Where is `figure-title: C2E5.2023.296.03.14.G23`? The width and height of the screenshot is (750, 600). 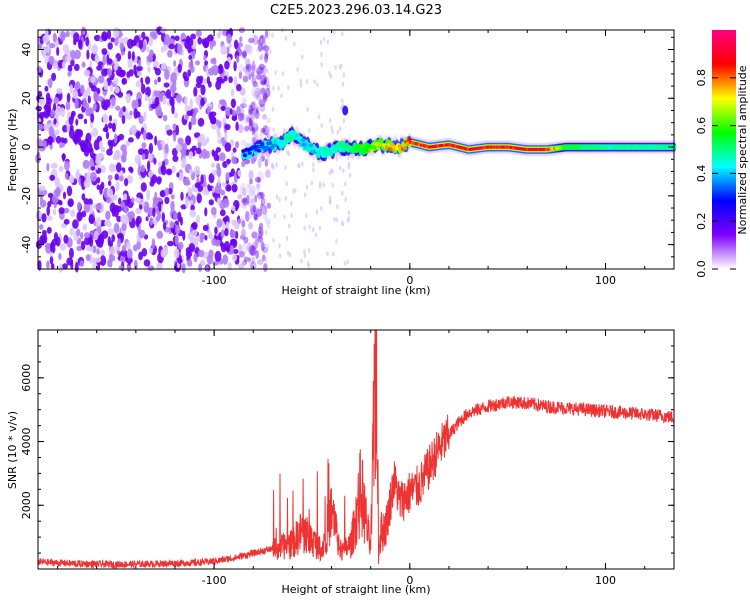 figure-title: C2E5.2023.296.03.14.G23 is located at coordinates (356, 10).